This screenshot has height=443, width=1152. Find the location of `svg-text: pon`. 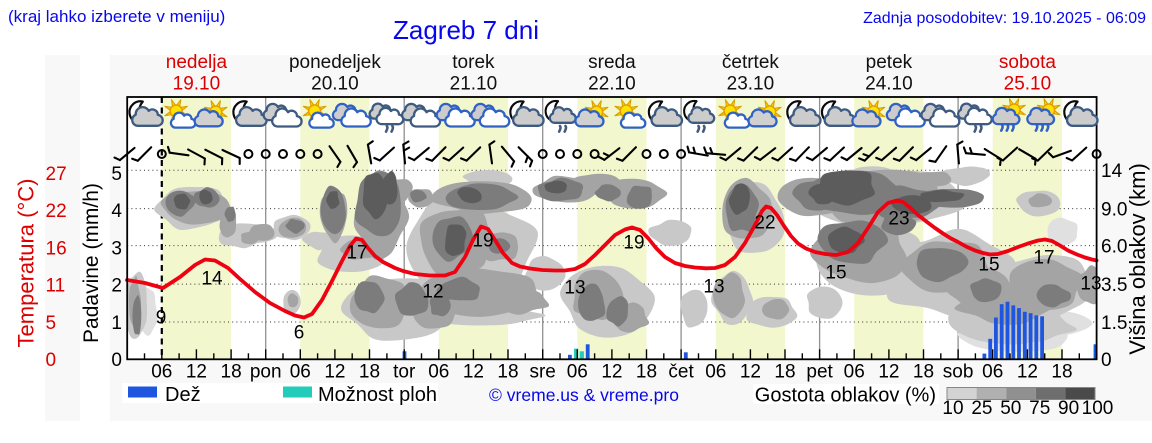

svg-text: pon is located at coordinates (266, 372).